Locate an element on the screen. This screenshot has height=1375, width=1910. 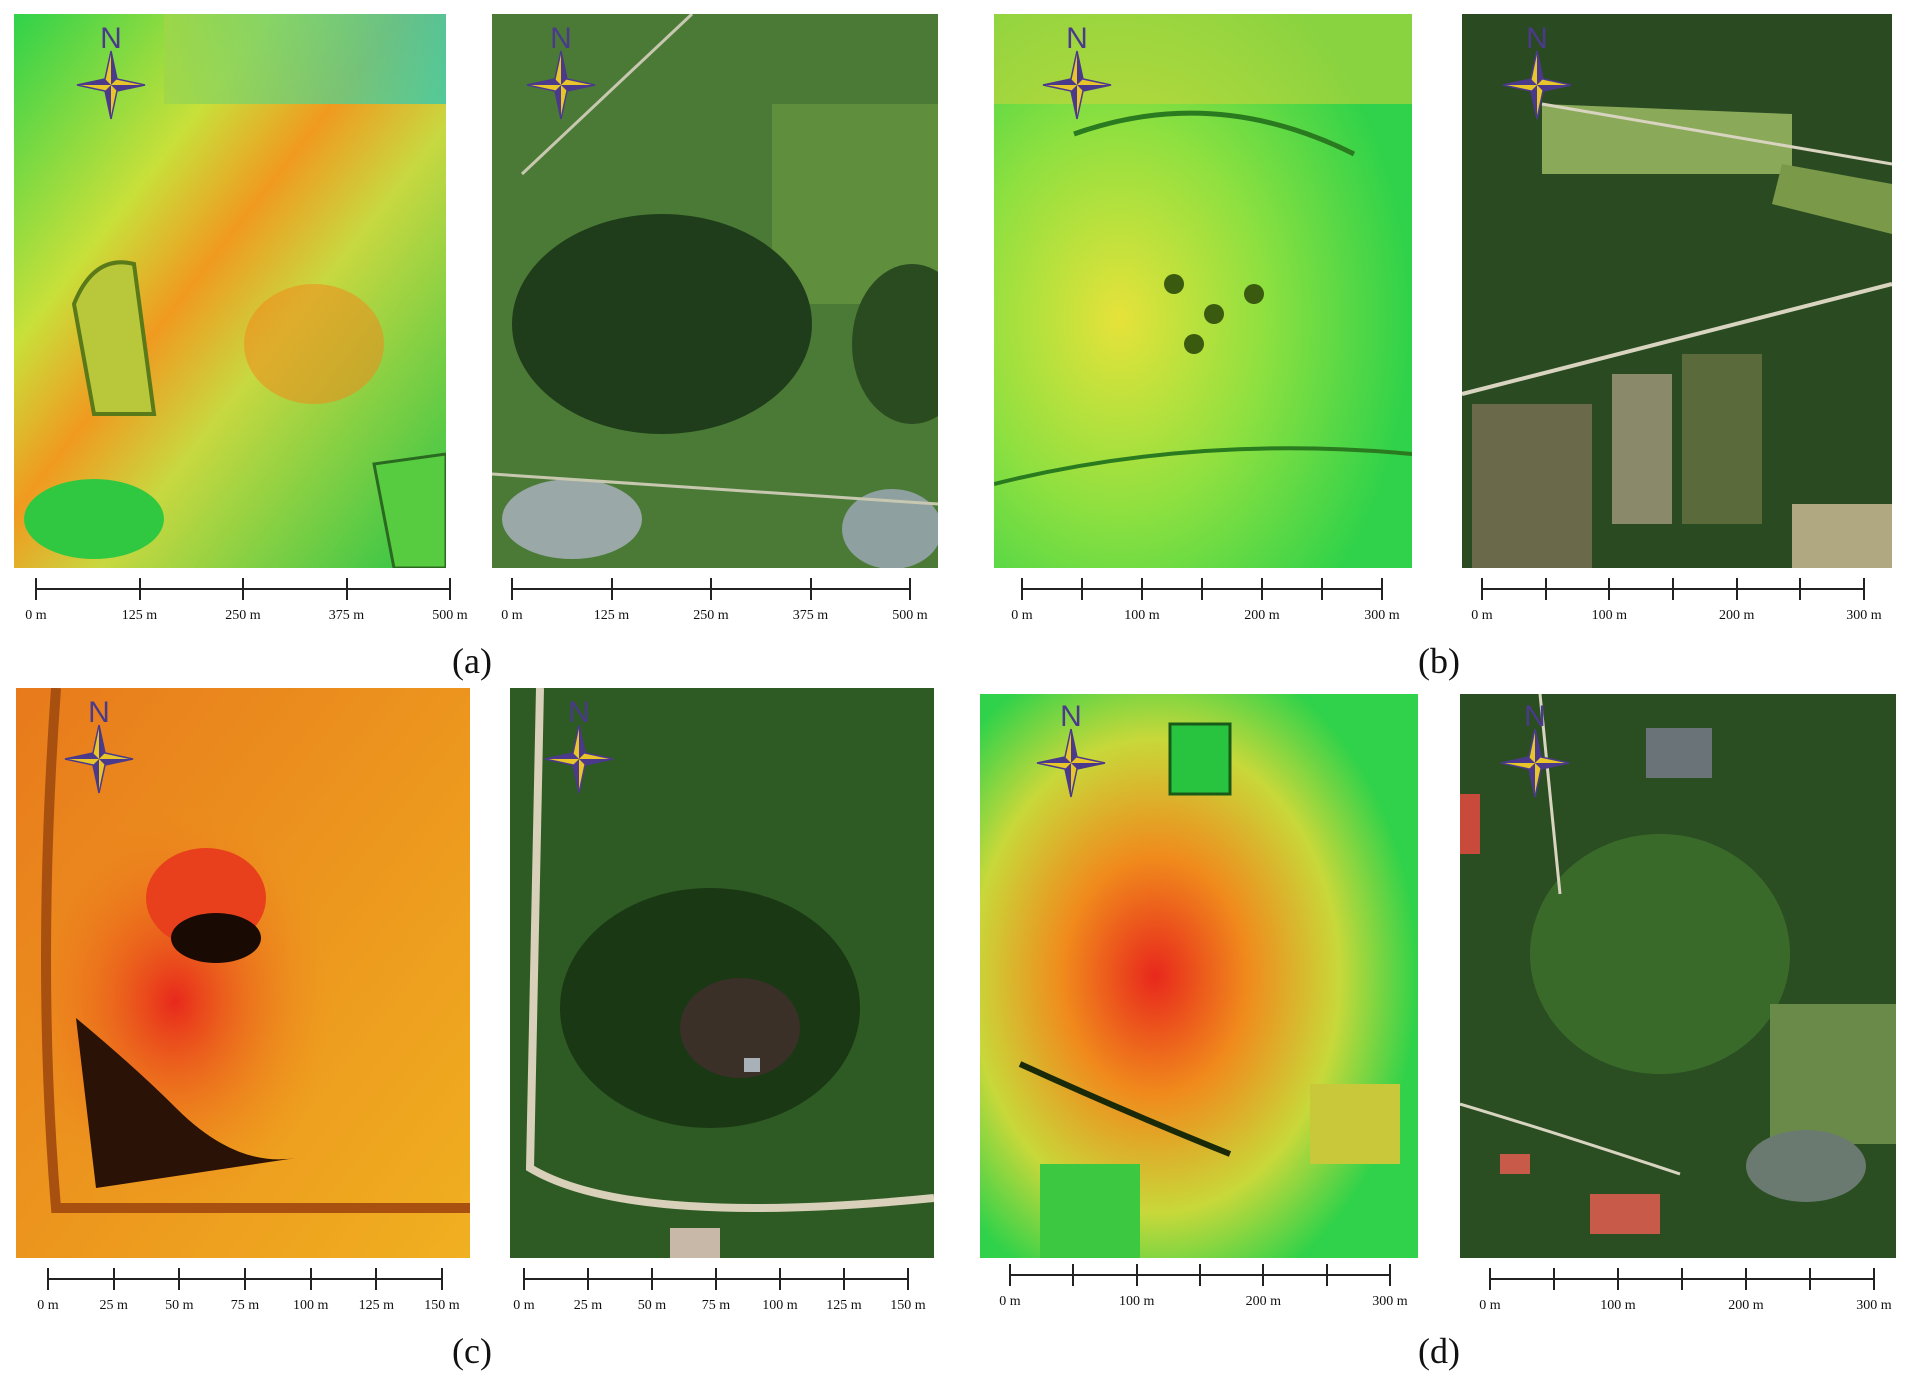
panel-c-dem: N is located at coordinates (243, 973).